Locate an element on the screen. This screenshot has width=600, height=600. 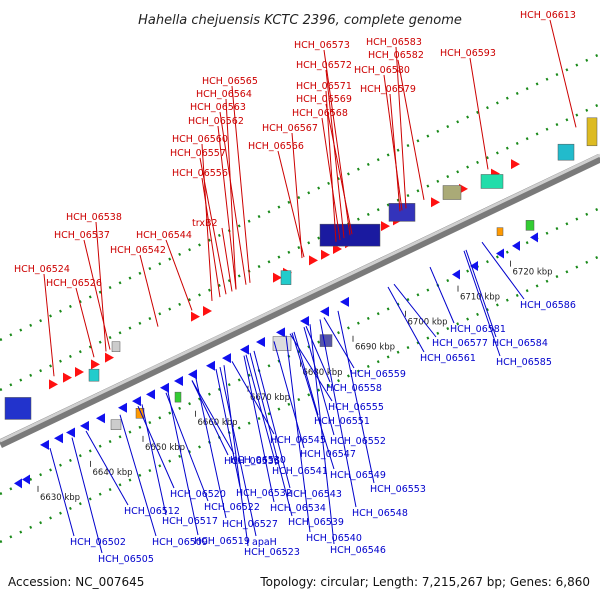
gene-label-hch-06579: HCH_06579 is located at coordinates (388, 89).